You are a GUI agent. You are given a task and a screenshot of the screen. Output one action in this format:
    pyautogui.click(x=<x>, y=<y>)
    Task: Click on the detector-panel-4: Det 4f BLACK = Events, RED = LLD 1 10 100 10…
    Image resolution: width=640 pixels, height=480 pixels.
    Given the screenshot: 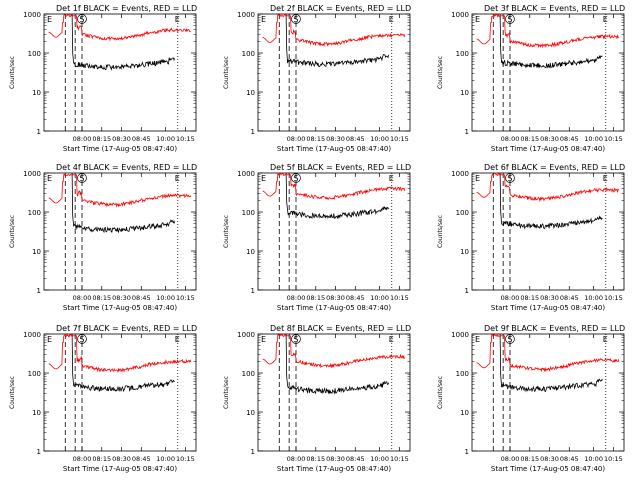 What is the action you would take?
    pyautogui.click(x=103, y=237)
    